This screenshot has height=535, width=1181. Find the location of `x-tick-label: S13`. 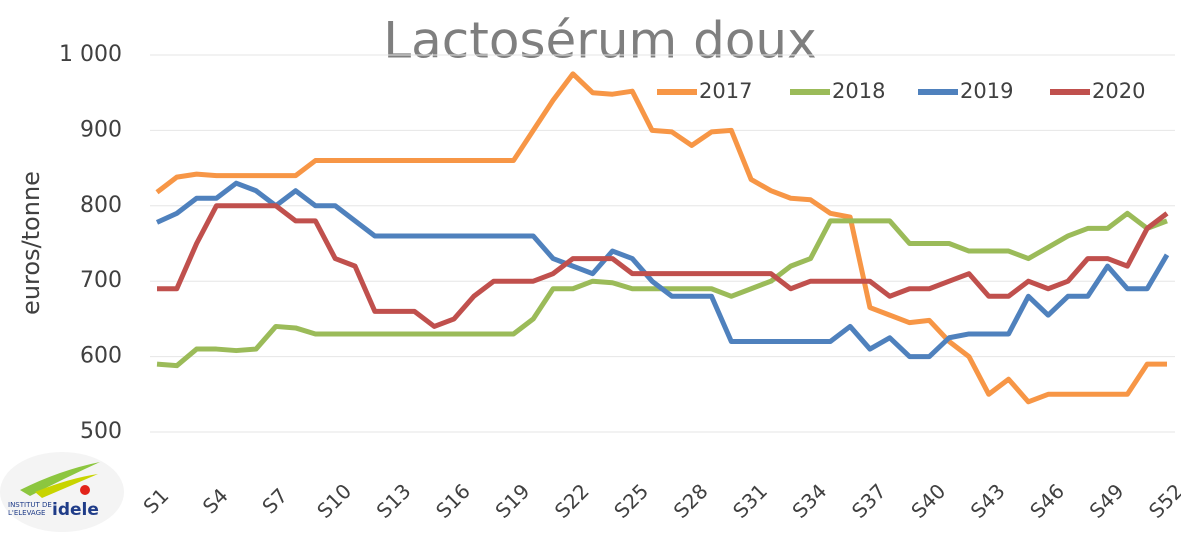

x-tick-label: S13 is located at coordinates (394, 501).